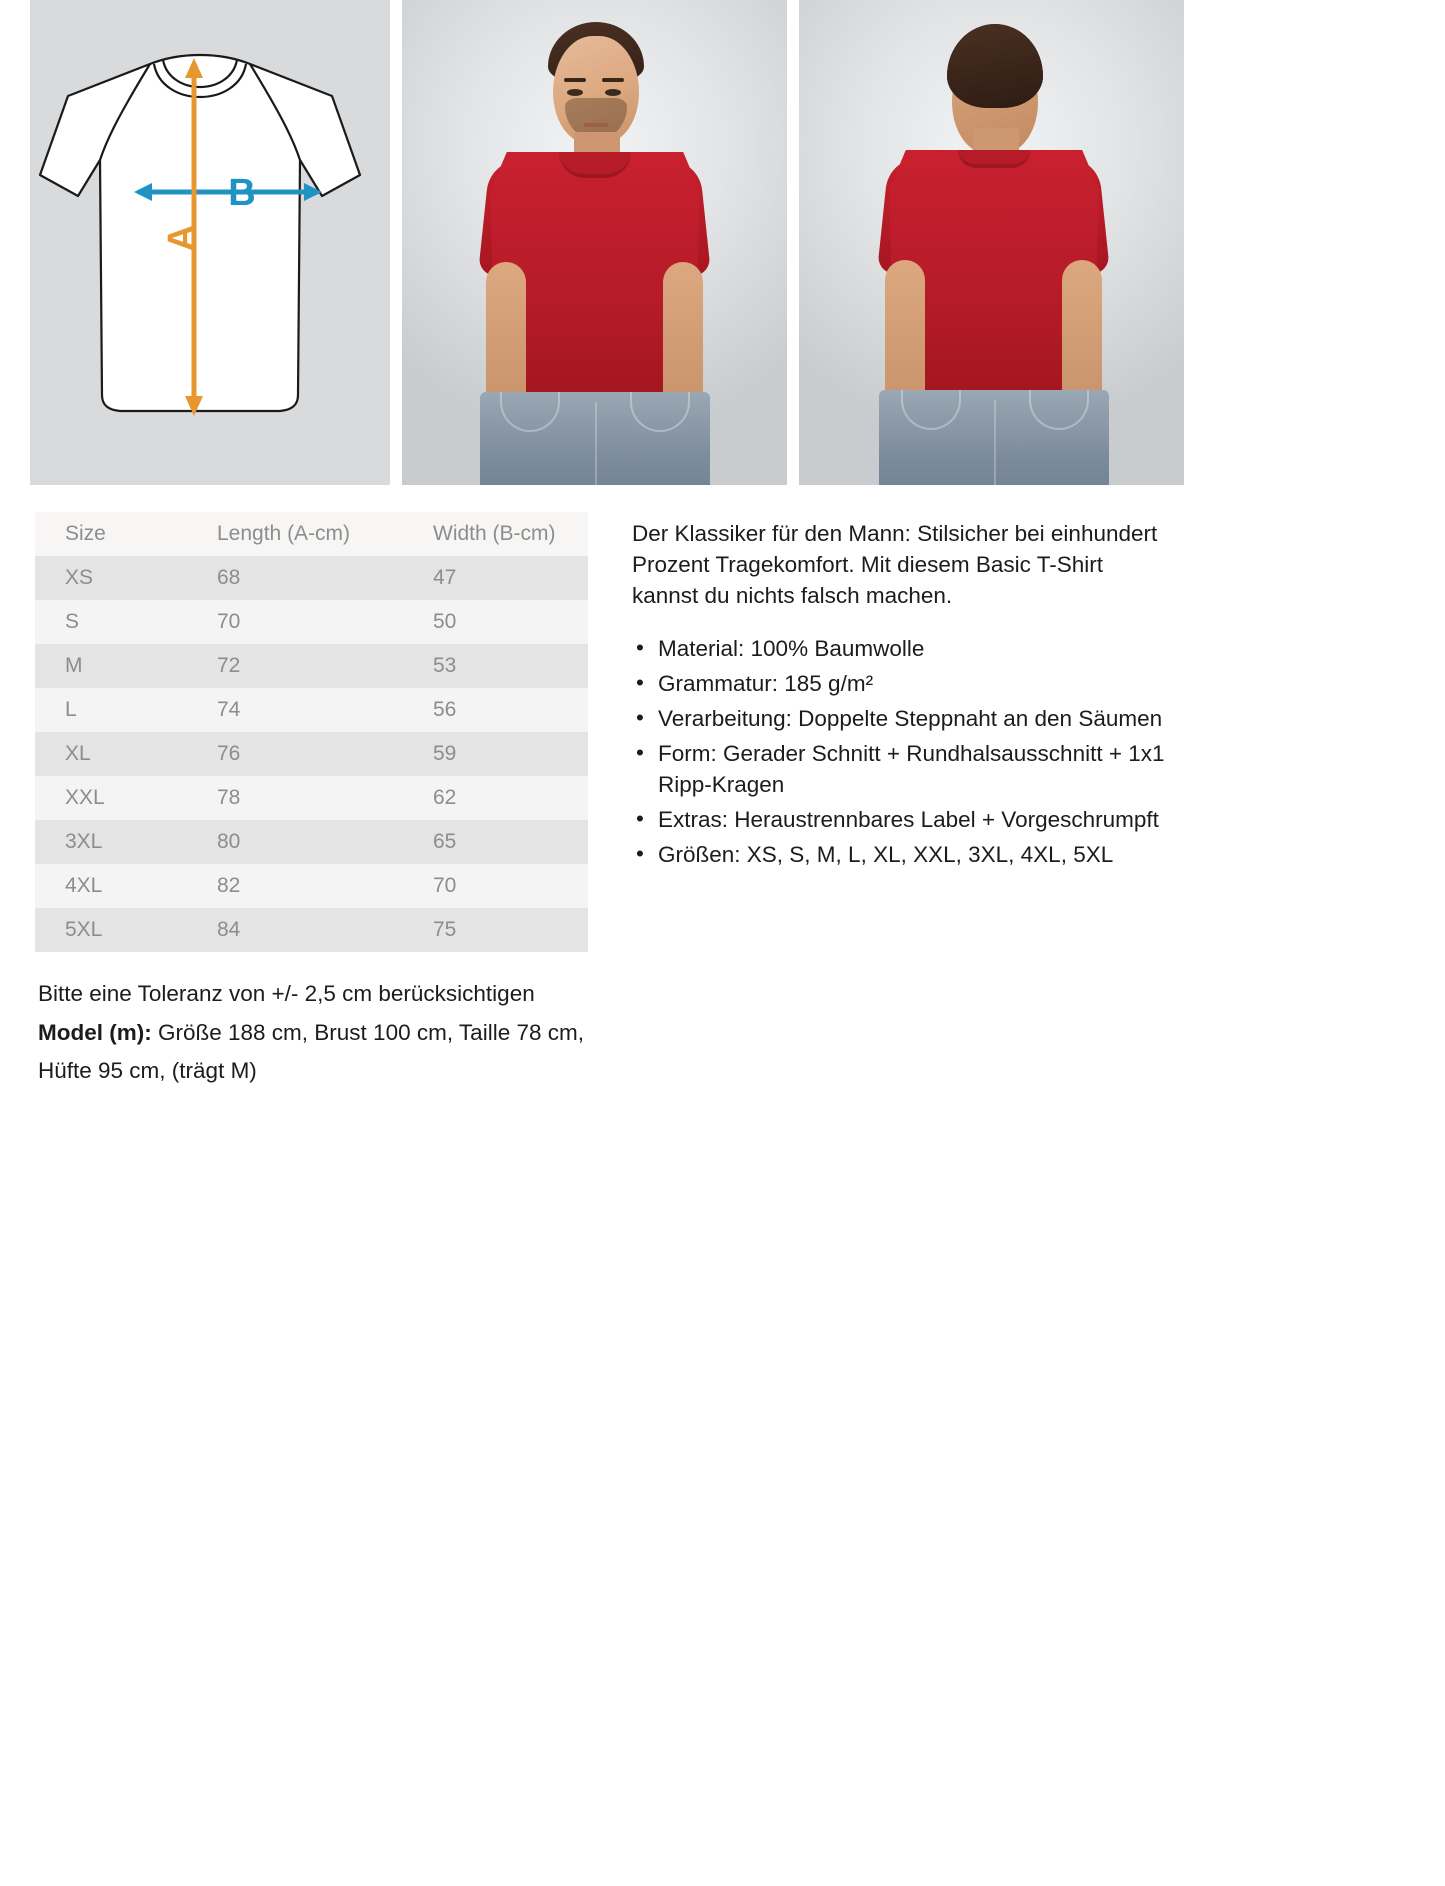 This screenshot has height=1886, width=1445. Describe the element at coordinates (445, 885) in the screenshot. I see `cell-width: 70` at that location.